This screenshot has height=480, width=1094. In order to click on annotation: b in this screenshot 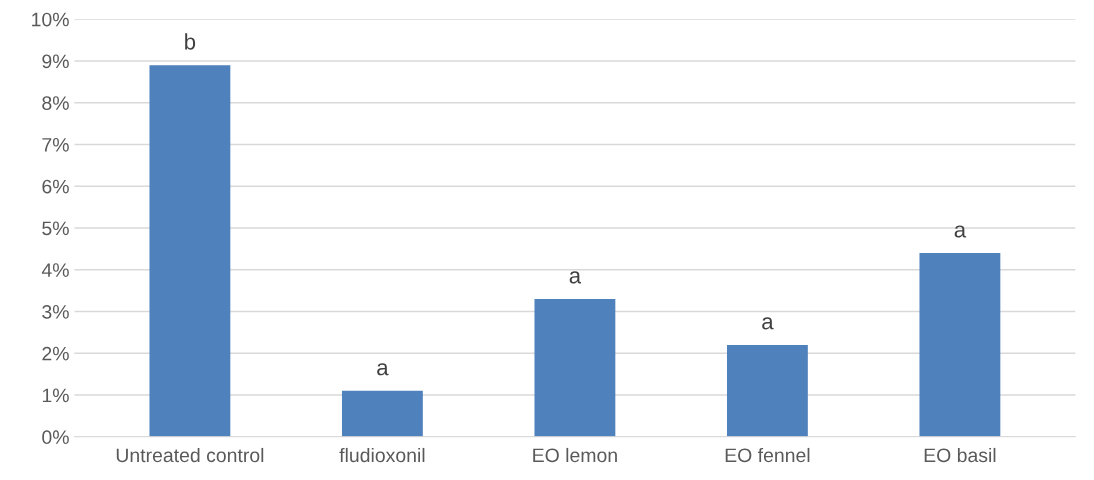, I will do `click(190, 41)`.